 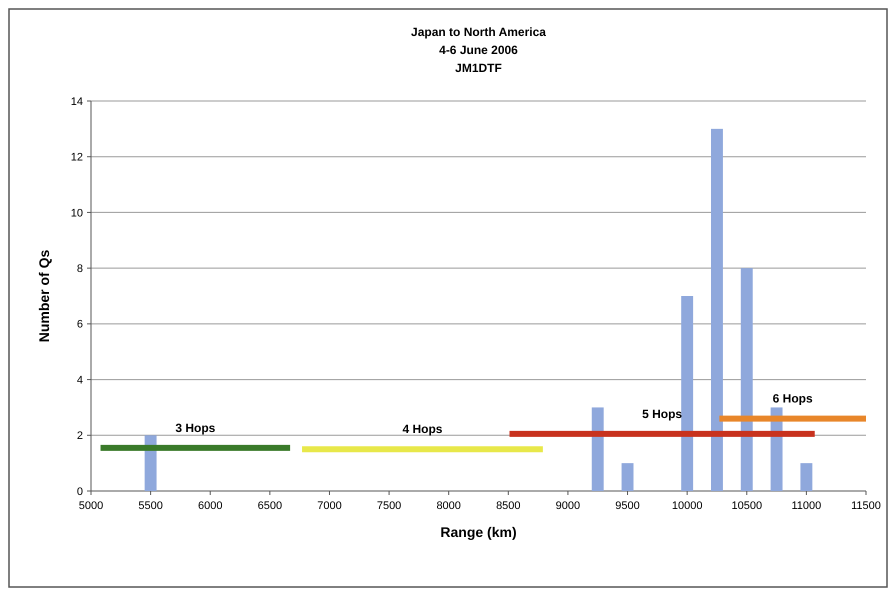 I want to click on x-tick-label: 9000, so click(x=568, y=506).